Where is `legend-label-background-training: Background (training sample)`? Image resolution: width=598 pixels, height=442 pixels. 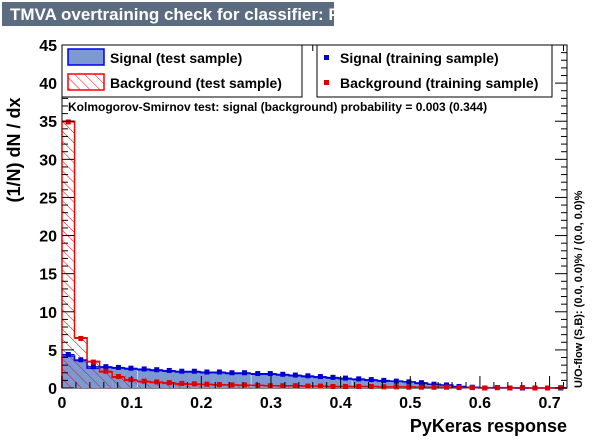 legend-label-background-training: Background (training sample) is located at coordinates (439, 83).